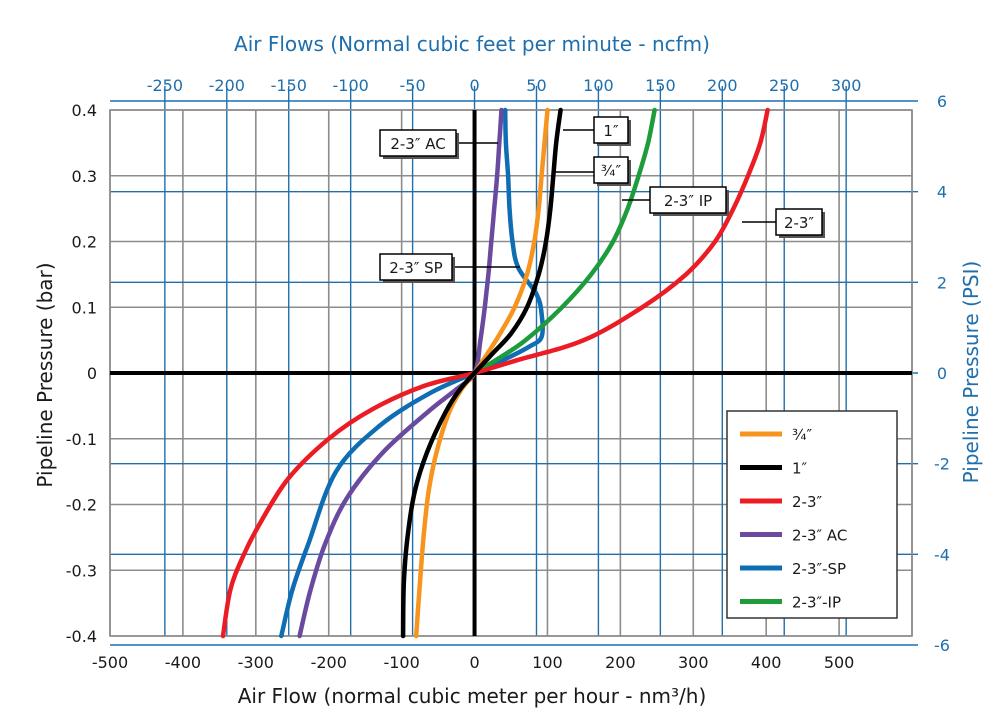 Image resolution: width=1000 pixels, height=723 pixels. What do you see at coordinates (819, 569) in the screenshot?
I see `legend-label: 2-3″-SP` at bounding box center [819, 569].